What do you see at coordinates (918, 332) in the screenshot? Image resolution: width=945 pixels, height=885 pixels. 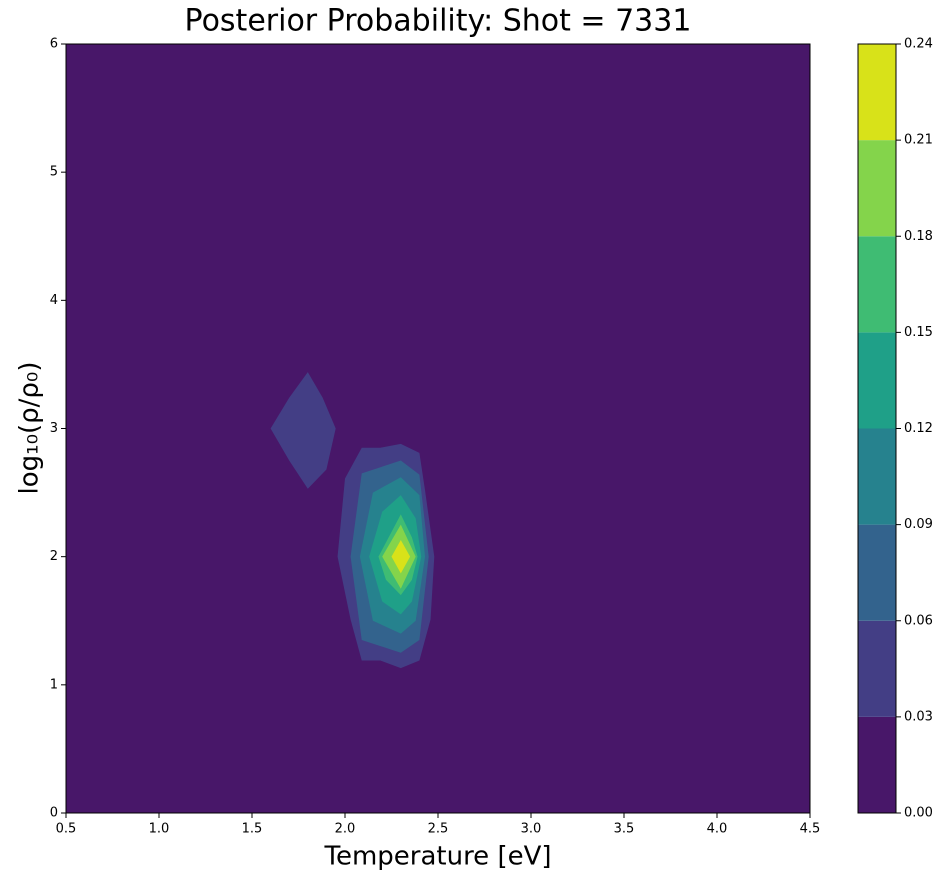 I see `colorbar-tick-label: 0.15` at bounding box center [918, 332].